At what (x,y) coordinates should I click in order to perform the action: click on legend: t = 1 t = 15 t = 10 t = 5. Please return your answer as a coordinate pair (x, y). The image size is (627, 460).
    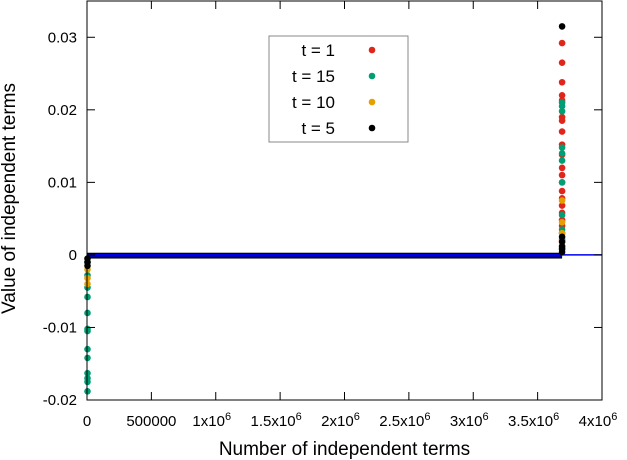
    Looking at the image, I should click on (338, 89).